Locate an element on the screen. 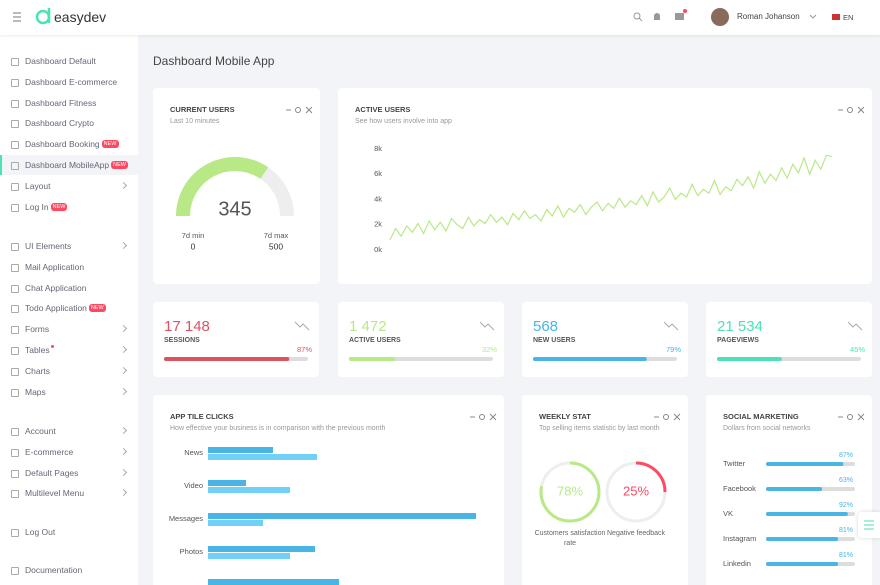 The image size is (880, 585). nav-item: Todo Application NEW is located at coordinates (69, 308).